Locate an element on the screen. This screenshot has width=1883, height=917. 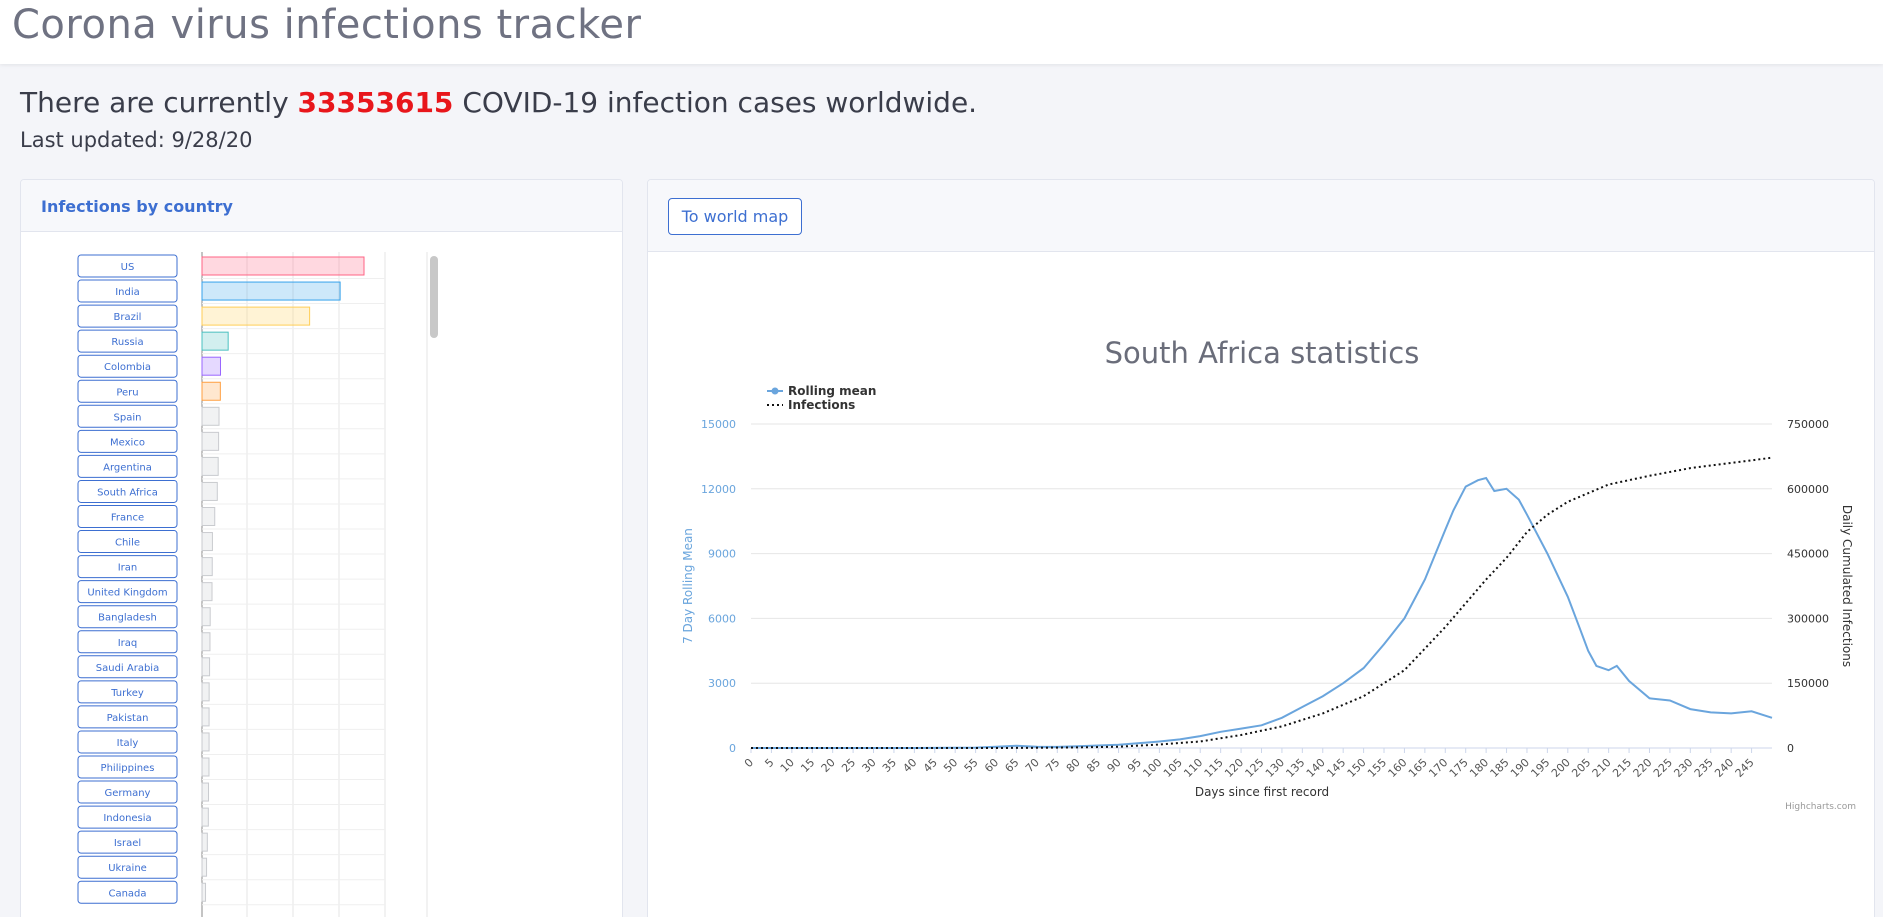
x-tick-label: 60 is located at coordinates (991, 765).